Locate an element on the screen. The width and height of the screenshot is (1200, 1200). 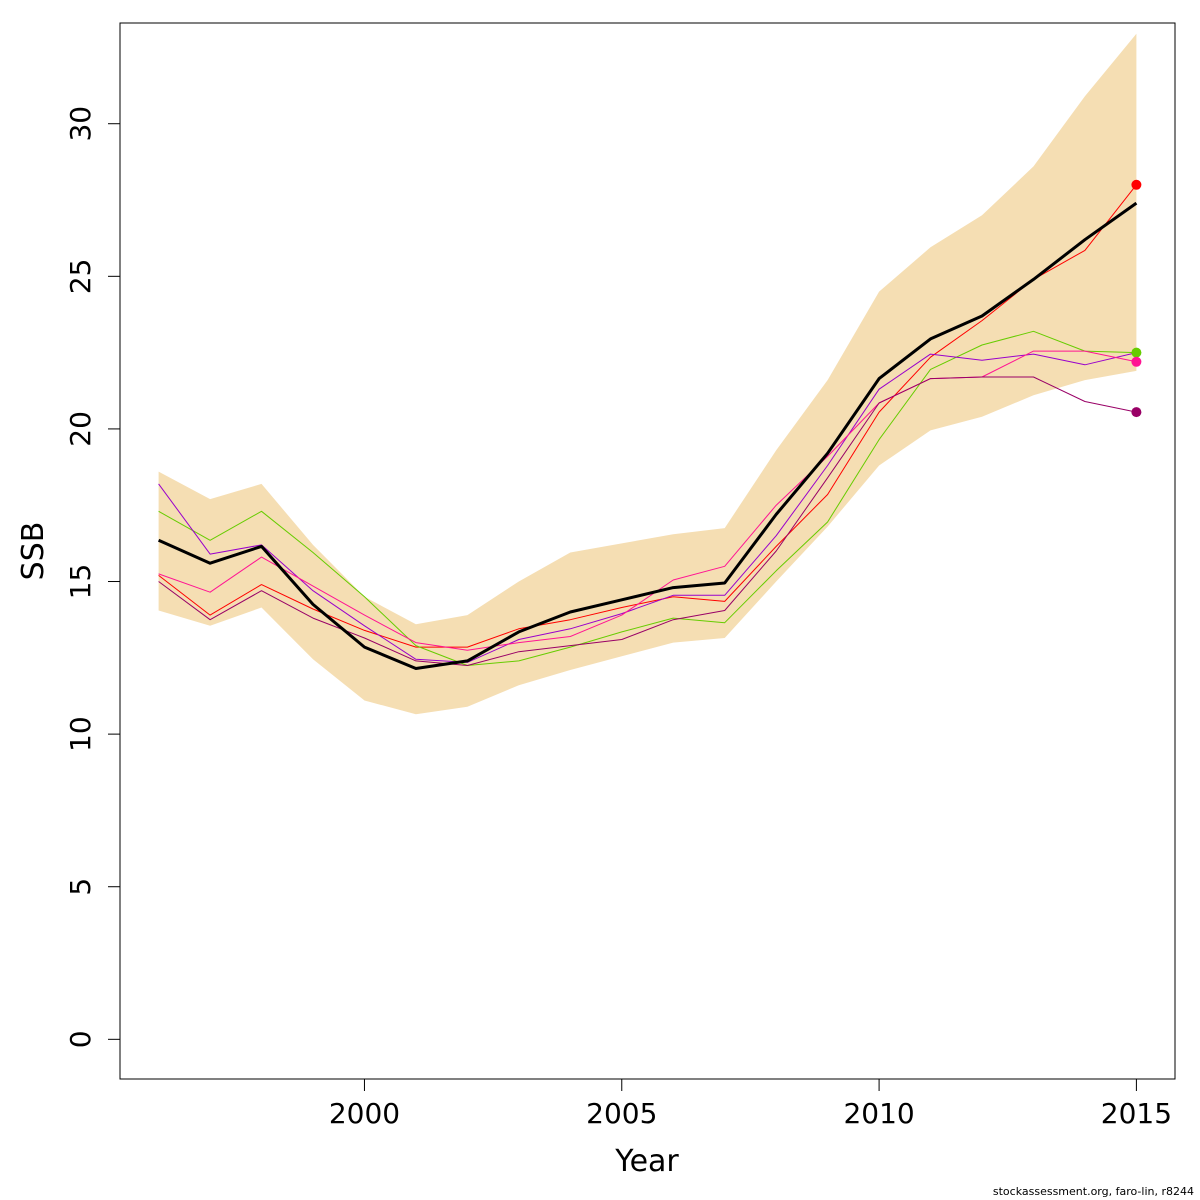
x-axis-title: Year is located at coordinates (646, 1161).